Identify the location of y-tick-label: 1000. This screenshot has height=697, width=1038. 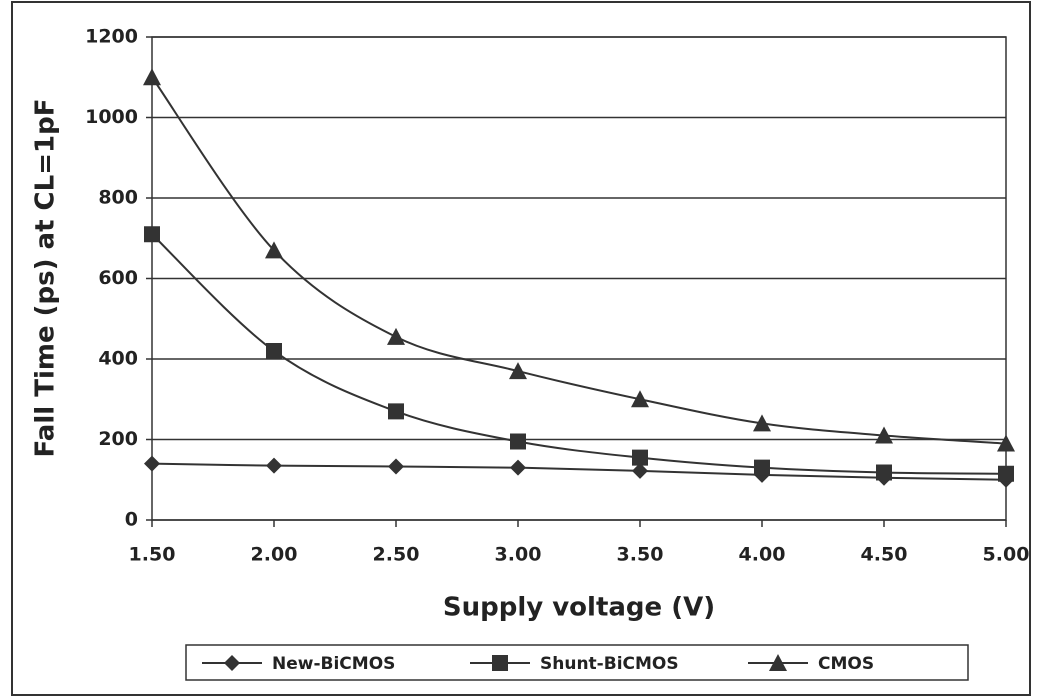
(111, 117).